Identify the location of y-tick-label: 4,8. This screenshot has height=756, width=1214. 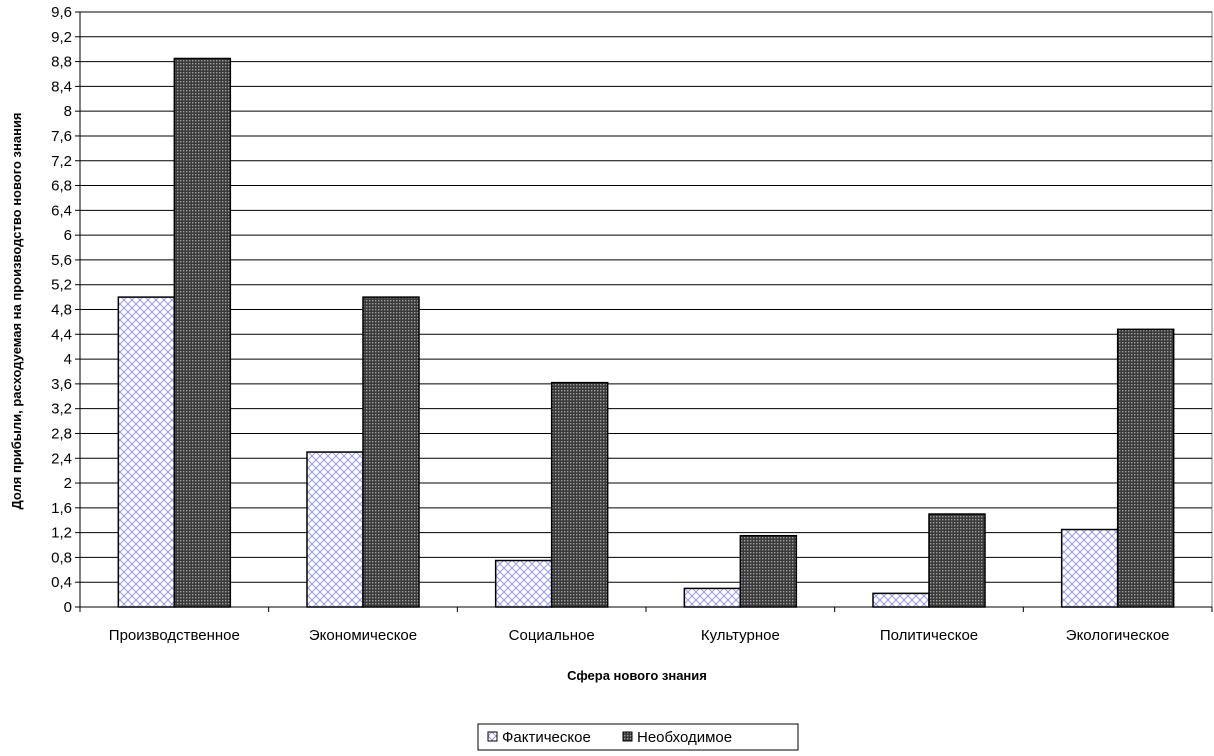
(61, 310).